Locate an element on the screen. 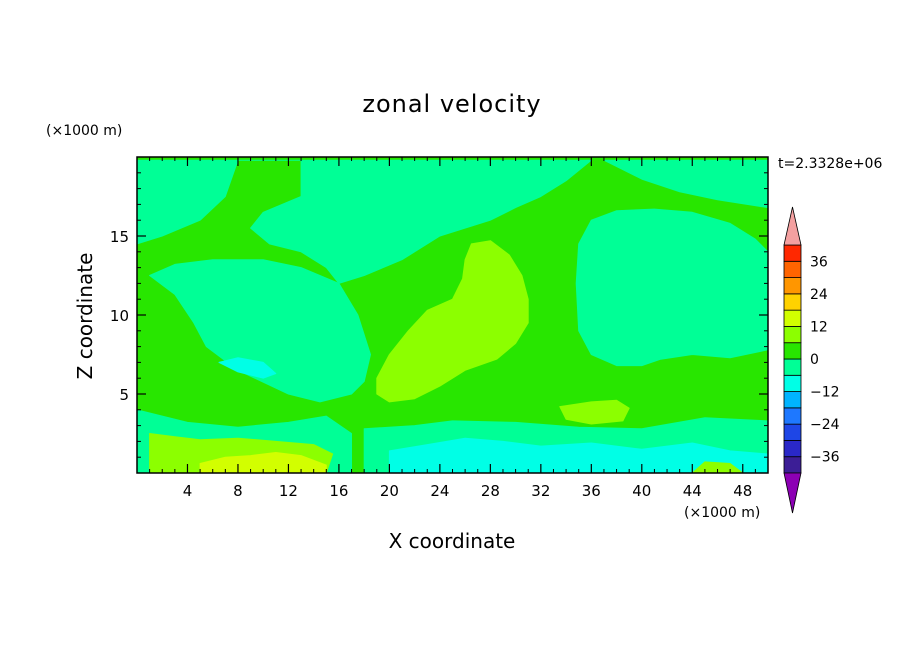  colorbar-tick-label: −24 is located at coordinates (825, 425).